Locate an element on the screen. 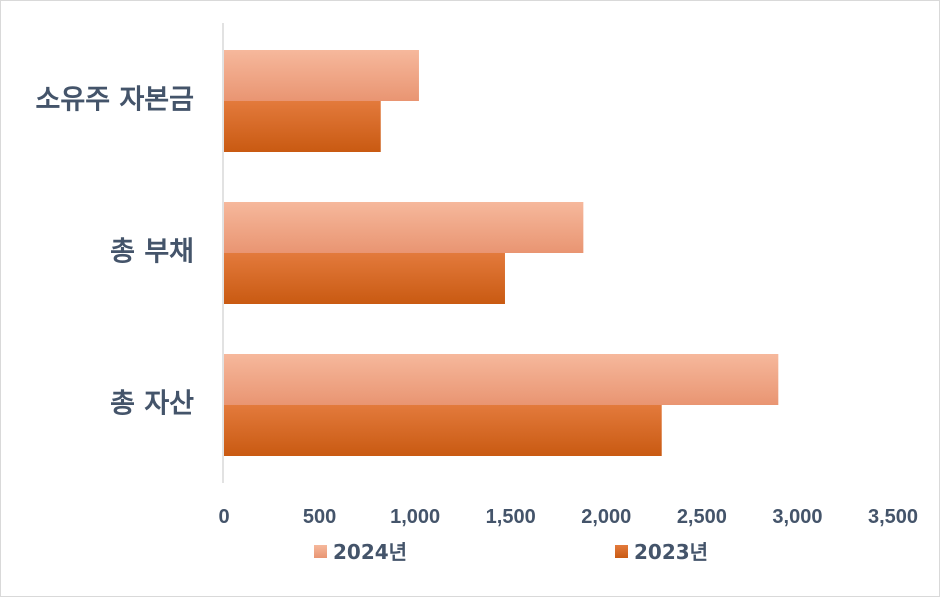 The image size is (940, 597). legend-label: 2023년 is located at coordinates (671, 552).